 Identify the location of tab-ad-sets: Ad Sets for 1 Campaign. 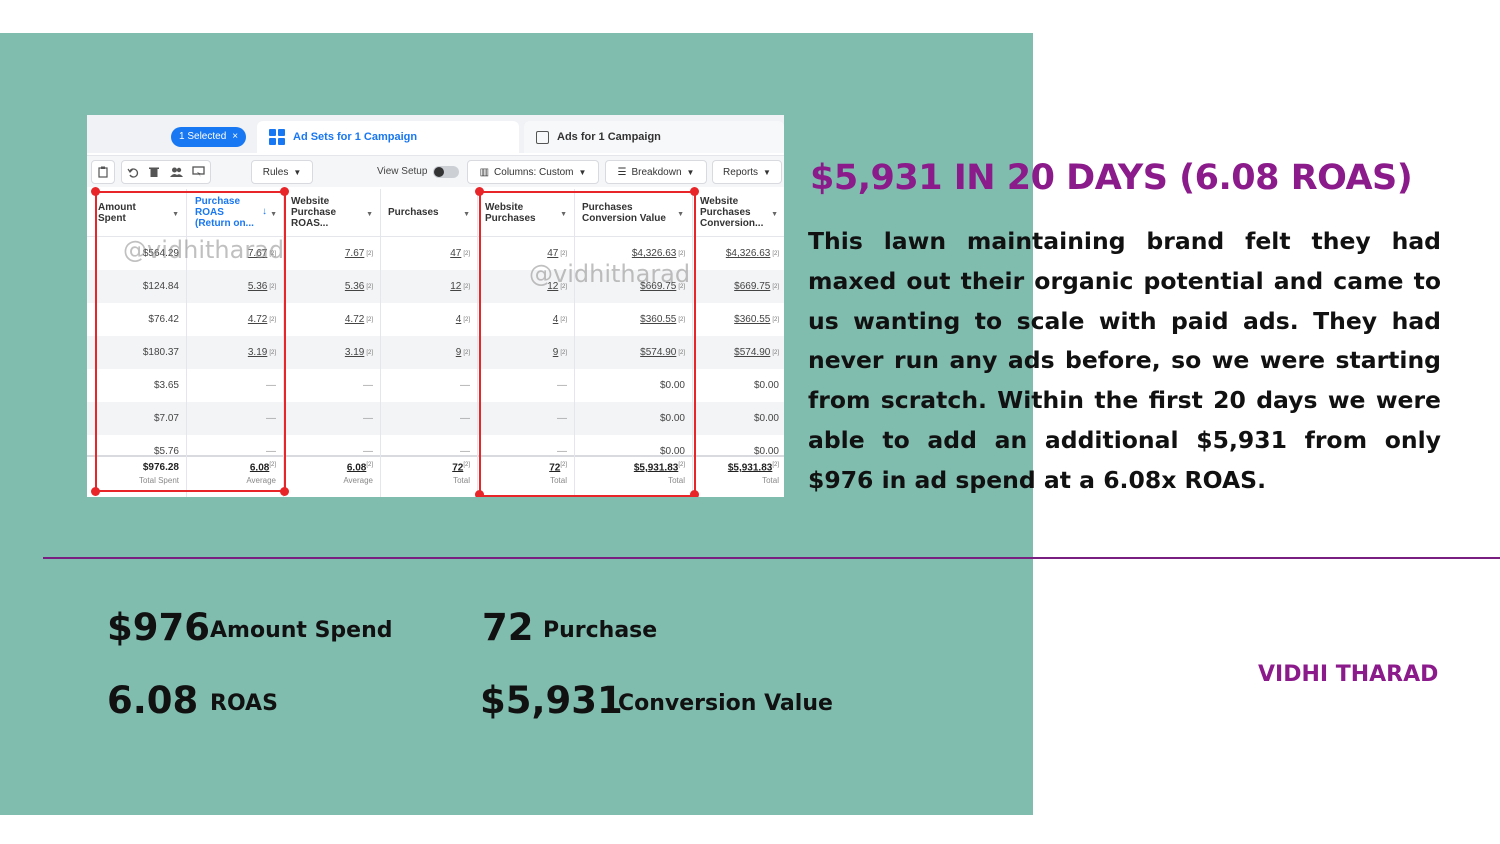
(388, 137).